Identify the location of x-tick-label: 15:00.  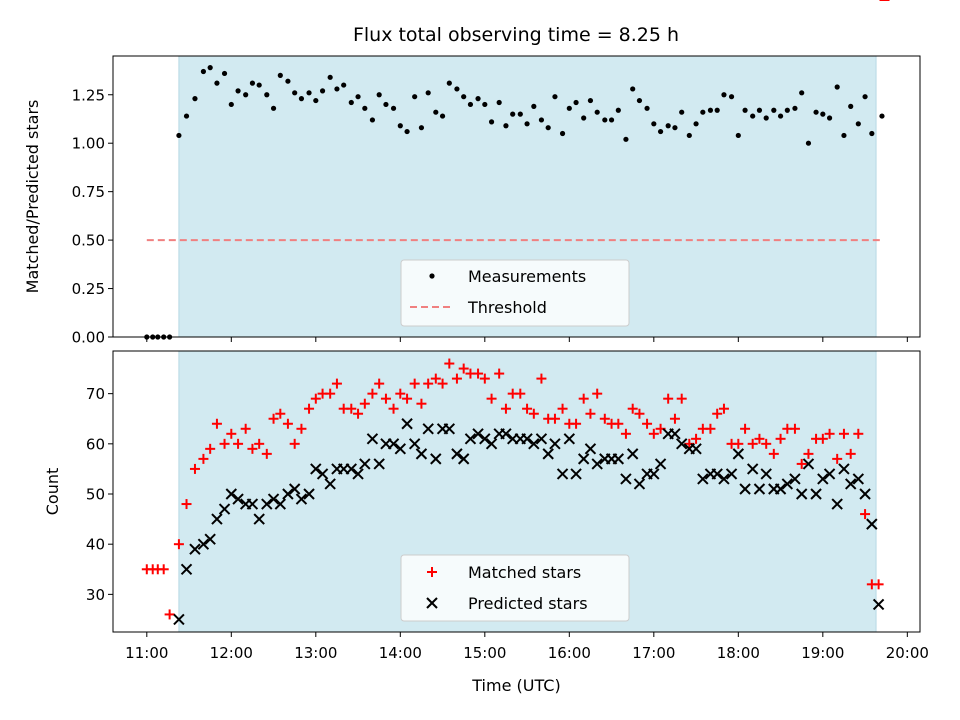
(484, 653).